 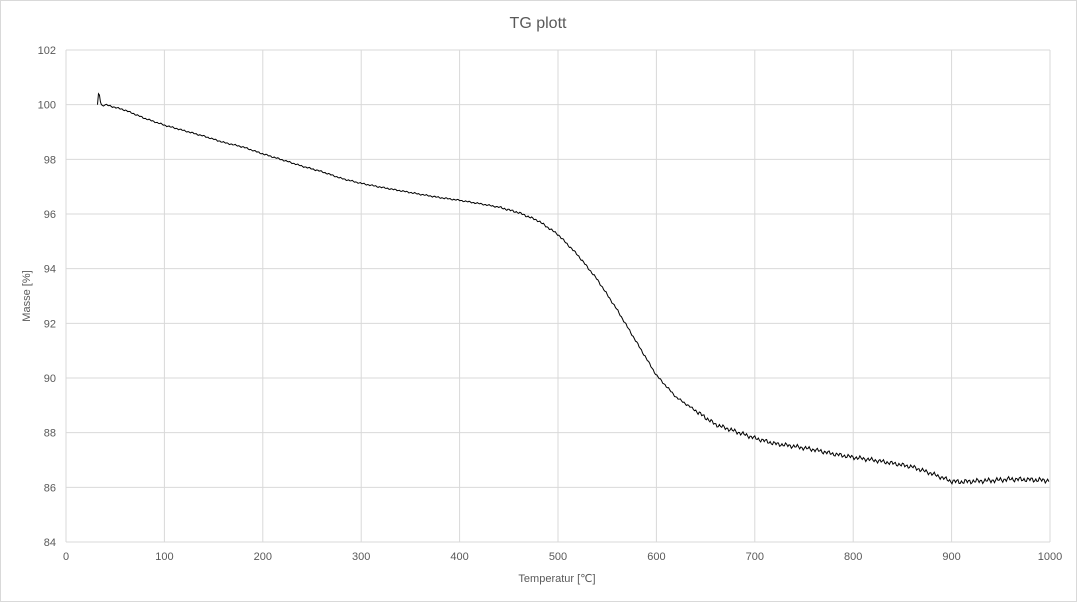 What do you see at coordinates (50, 270) in the screenshot?
I see `y-tick-label: 94` at bounding box center [50, 270].